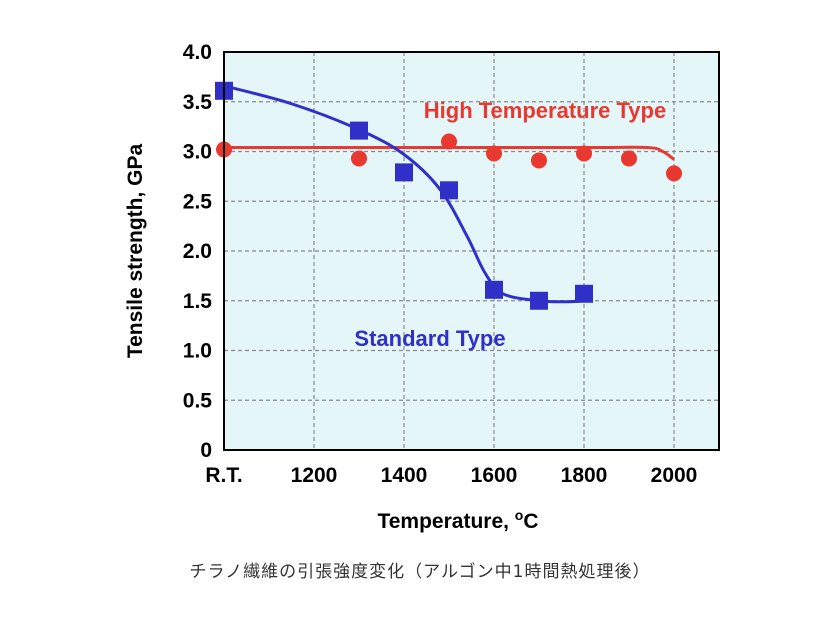 The image size is (840, 630). I want to click on x-tick-labels: R.T. 1200 1400 1600 1800 2000, so click(451, 475).